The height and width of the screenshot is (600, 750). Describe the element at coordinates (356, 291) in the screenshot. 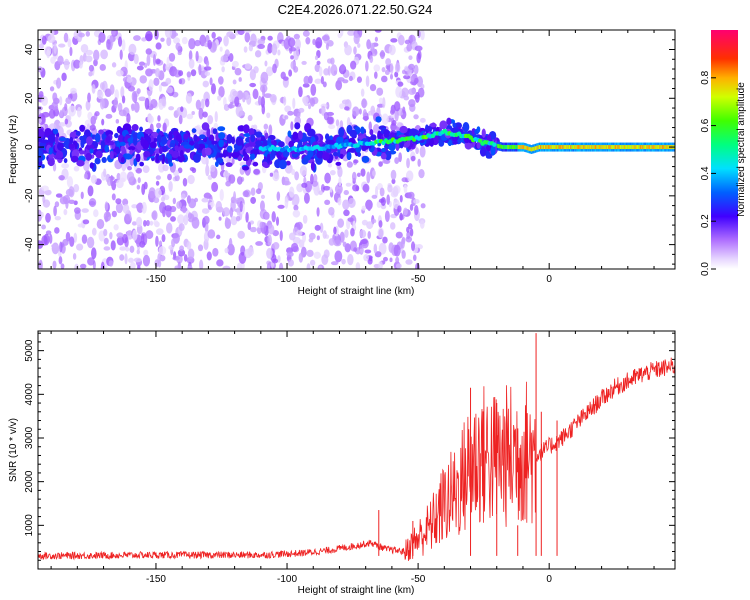

I see `top-x-axis-label: Height of straight line (km)` at that location.